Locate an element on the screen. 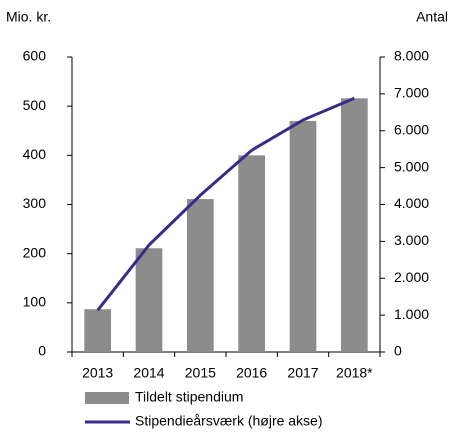 The image size is (454, 434). y2-tick-label: 3.000 is located at coordinates (411, 240).